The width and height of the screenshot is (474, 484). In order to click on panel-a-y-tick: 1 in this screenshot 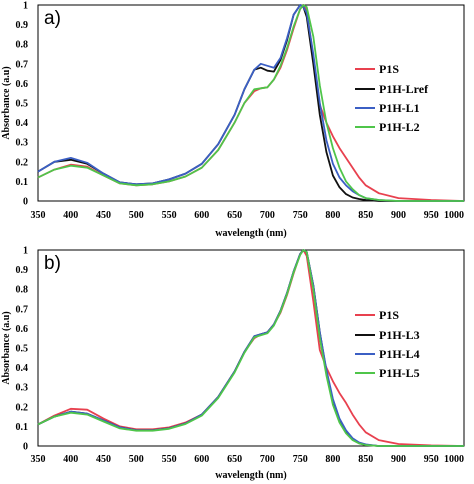, I will do `click(25, 6)`.